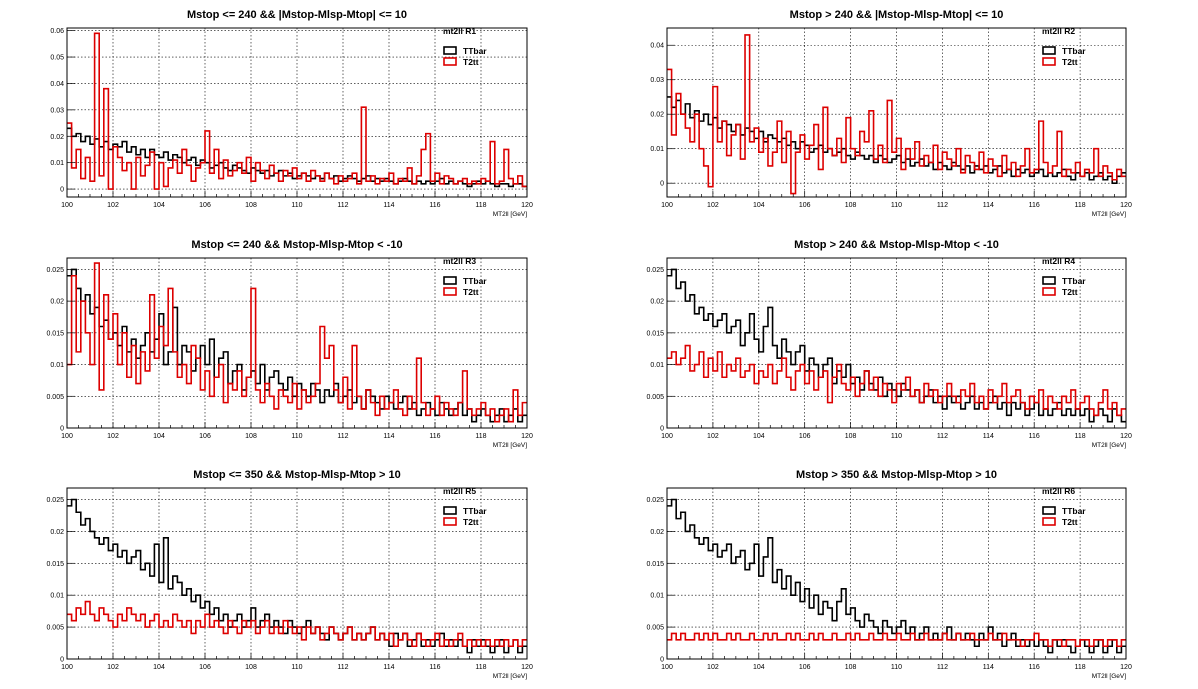 The image size is (1198, 689). I want to click on y-tick-label: 0.03, so click(657, 80).